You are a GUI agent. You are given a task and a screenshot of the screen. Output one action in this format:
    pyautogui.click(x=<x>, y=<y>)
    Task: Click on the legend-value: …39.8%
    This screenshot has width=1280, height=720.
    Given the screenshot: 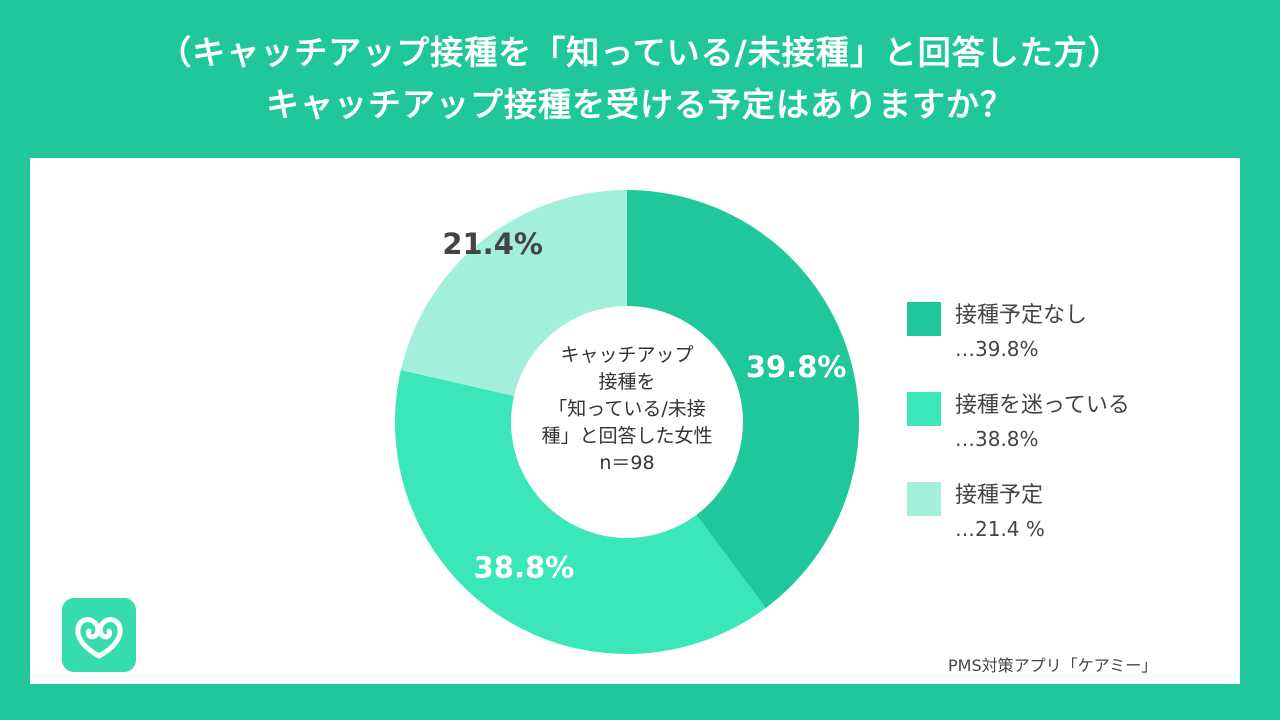 What is the action you would take?
    pyautogui.click(x=997, y=349)
    